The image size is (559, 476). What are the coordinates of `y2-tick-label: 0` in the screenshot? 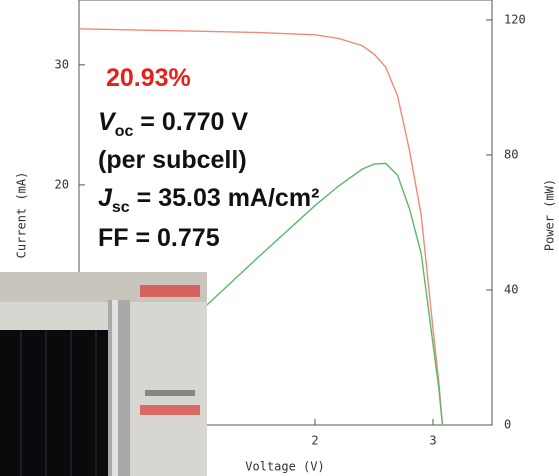 It's located at (507, 425).